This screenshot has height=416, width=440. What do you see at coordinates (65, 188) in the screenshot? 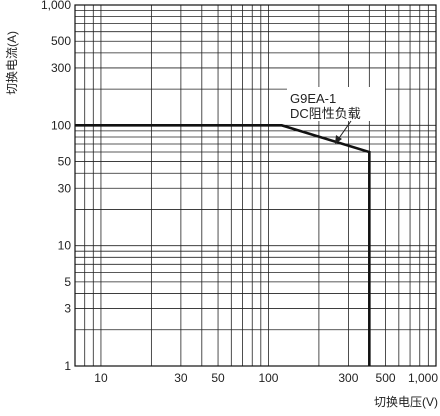
I see `y-tick-label: 30` at bounding box center [65, 188].